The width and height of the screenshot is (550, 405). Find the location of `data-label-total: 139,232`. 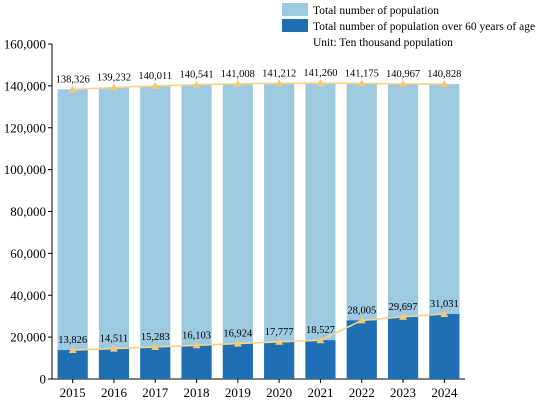

data-label-total: 139,232 is located at coordinates (114, 77).